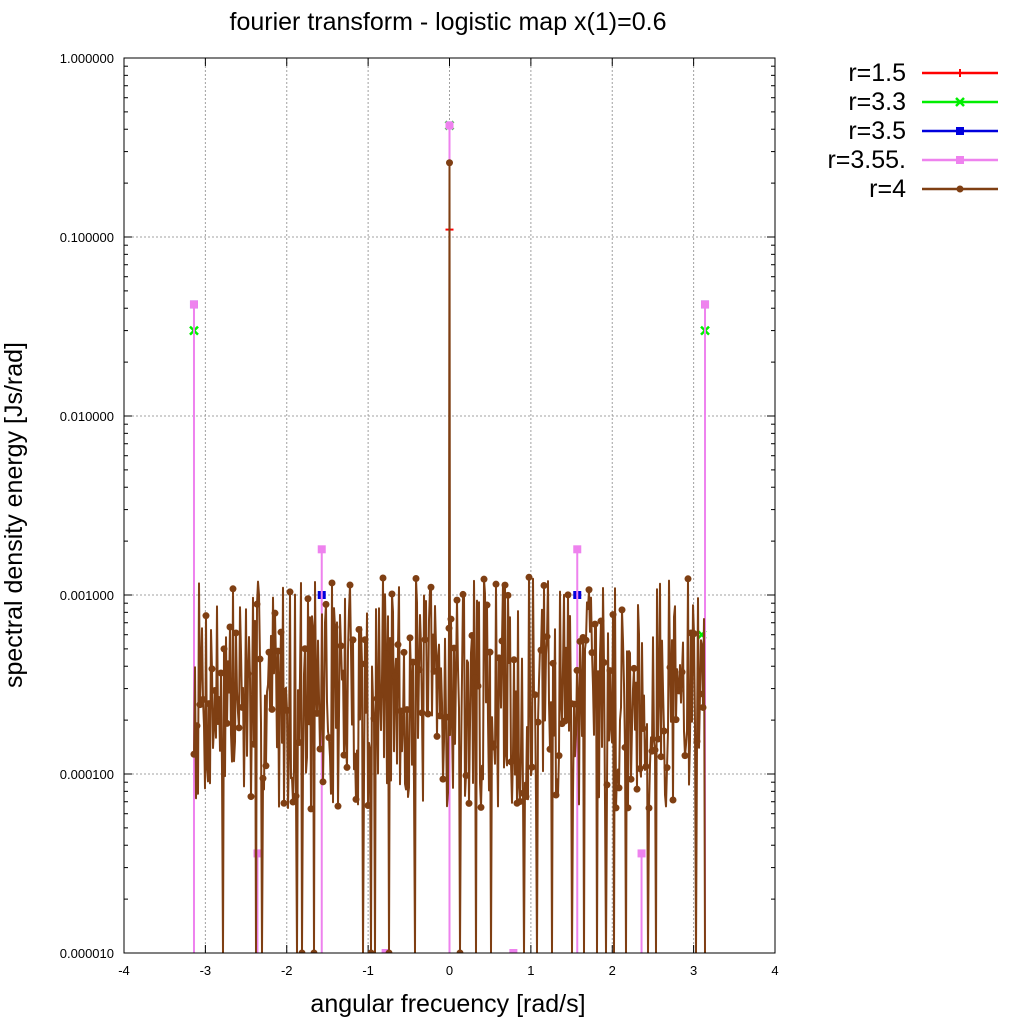  What do you see at coordinates (877, 73) in the screenshot?
I see `legend-label: r=1.5` at bounding box center [877, 73].